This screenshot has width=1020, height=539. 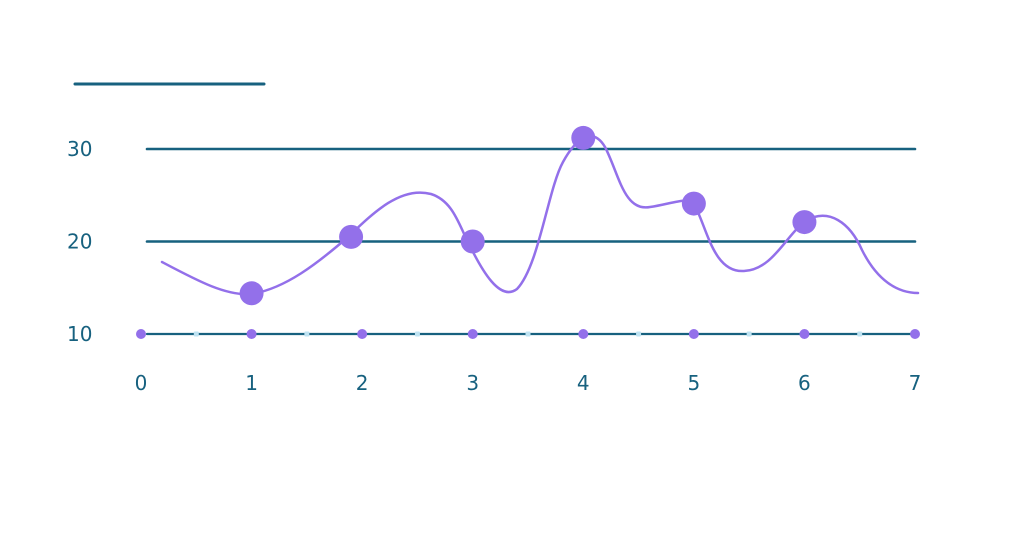 What do you see at coordinates (472, 383) in the screenshot?
I see `x-tick-label-3: 3` at bounding box center [472, 383].